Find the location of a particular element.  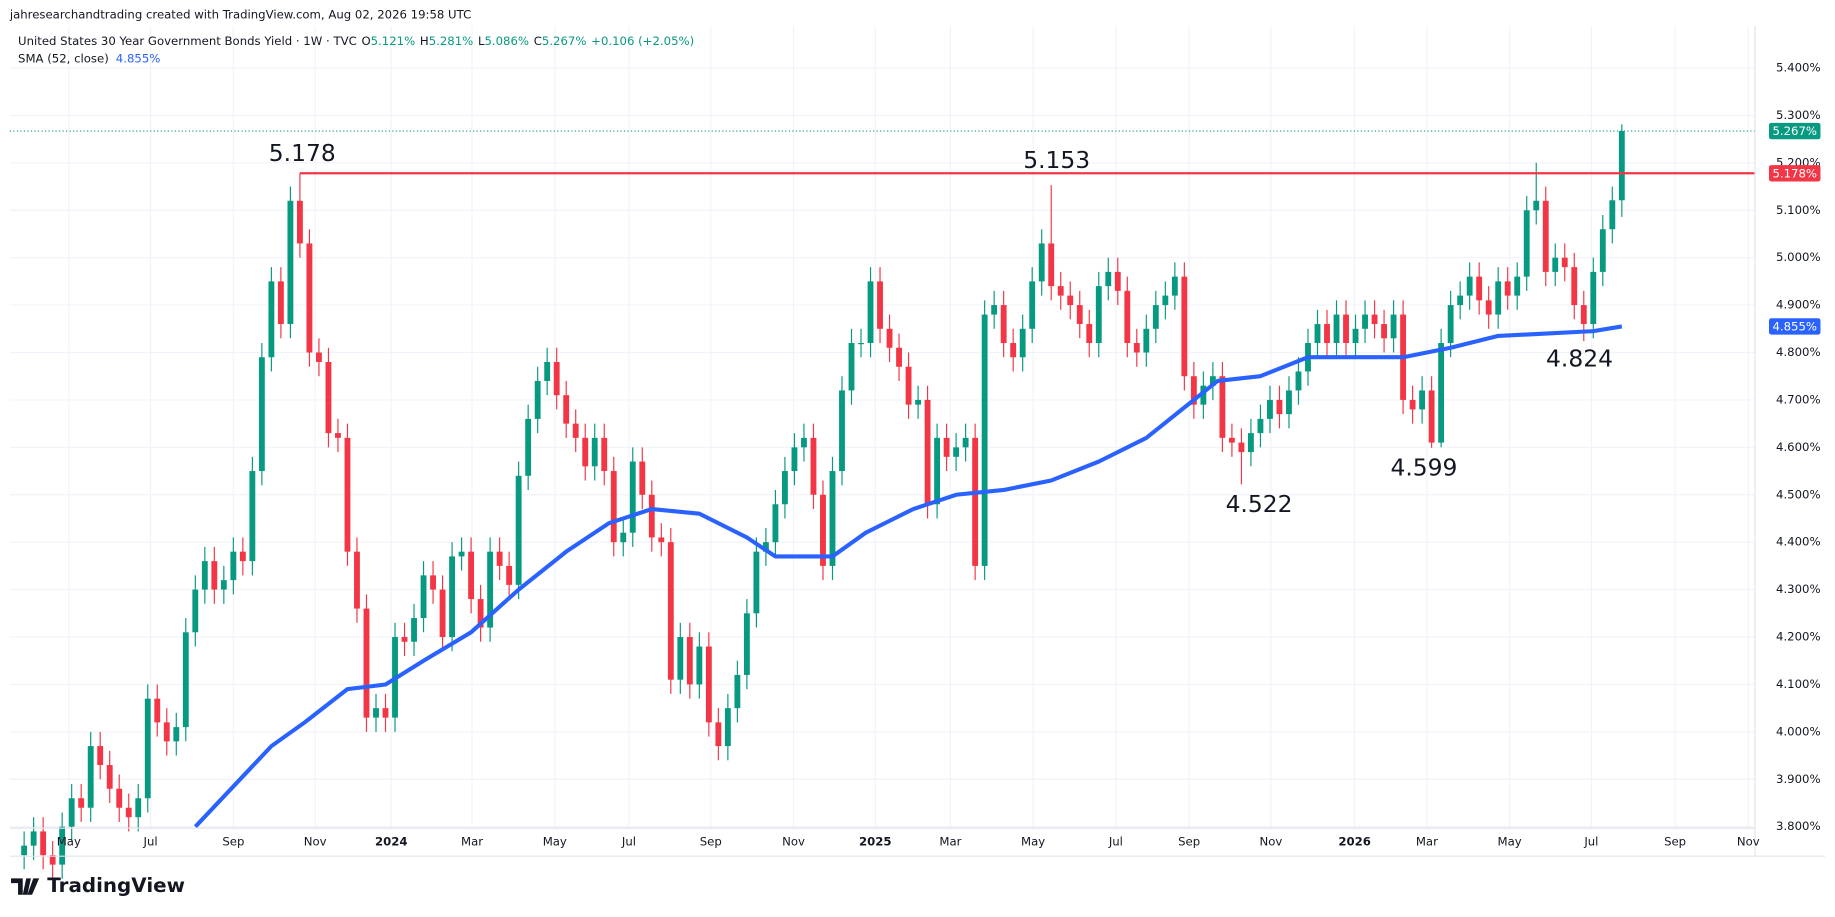

legend-c: 5.267% is located at coordinates (564, 40).